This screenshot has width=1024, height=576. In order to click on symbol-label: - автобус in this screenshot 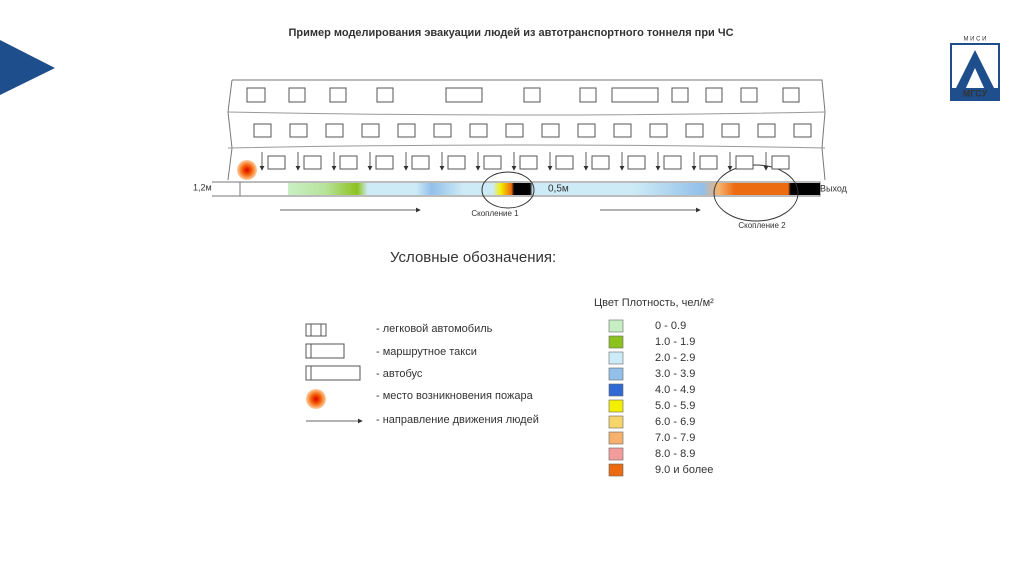, I will do `click(399, 374)`.